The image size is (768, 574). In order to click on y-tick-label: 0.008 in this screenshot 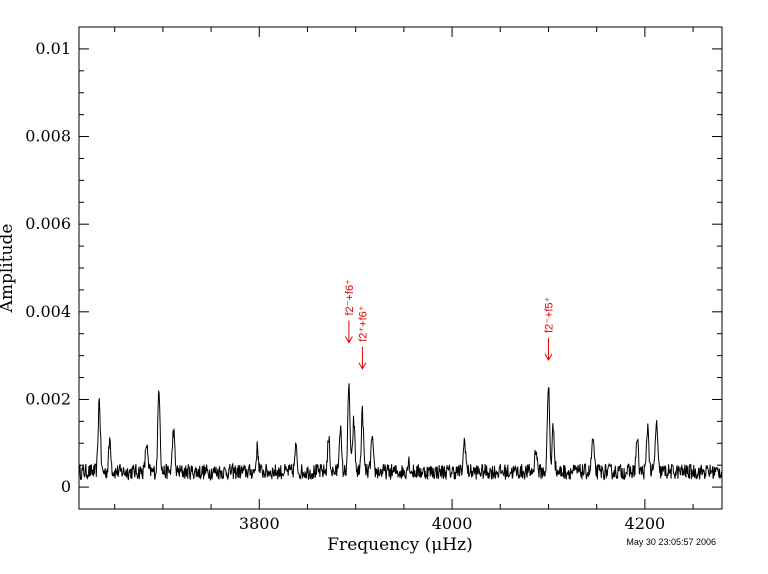, I will do `click(48, 136)`.